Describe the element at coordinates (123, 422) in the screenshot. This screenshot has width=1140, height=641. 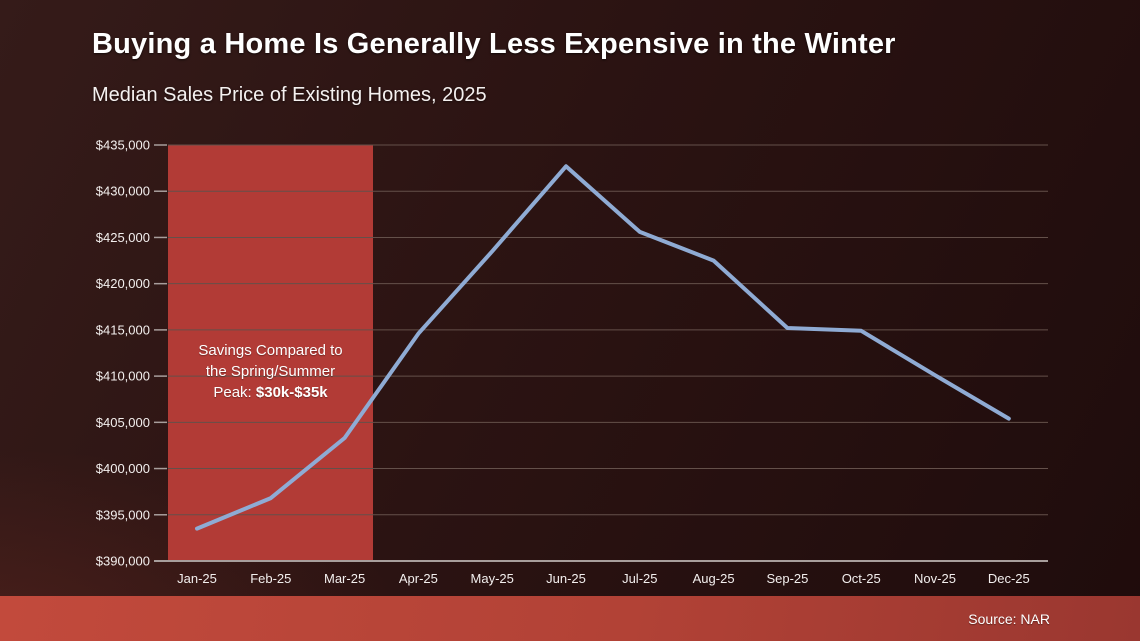
I see `y-axis-label: $405,000` at that location.